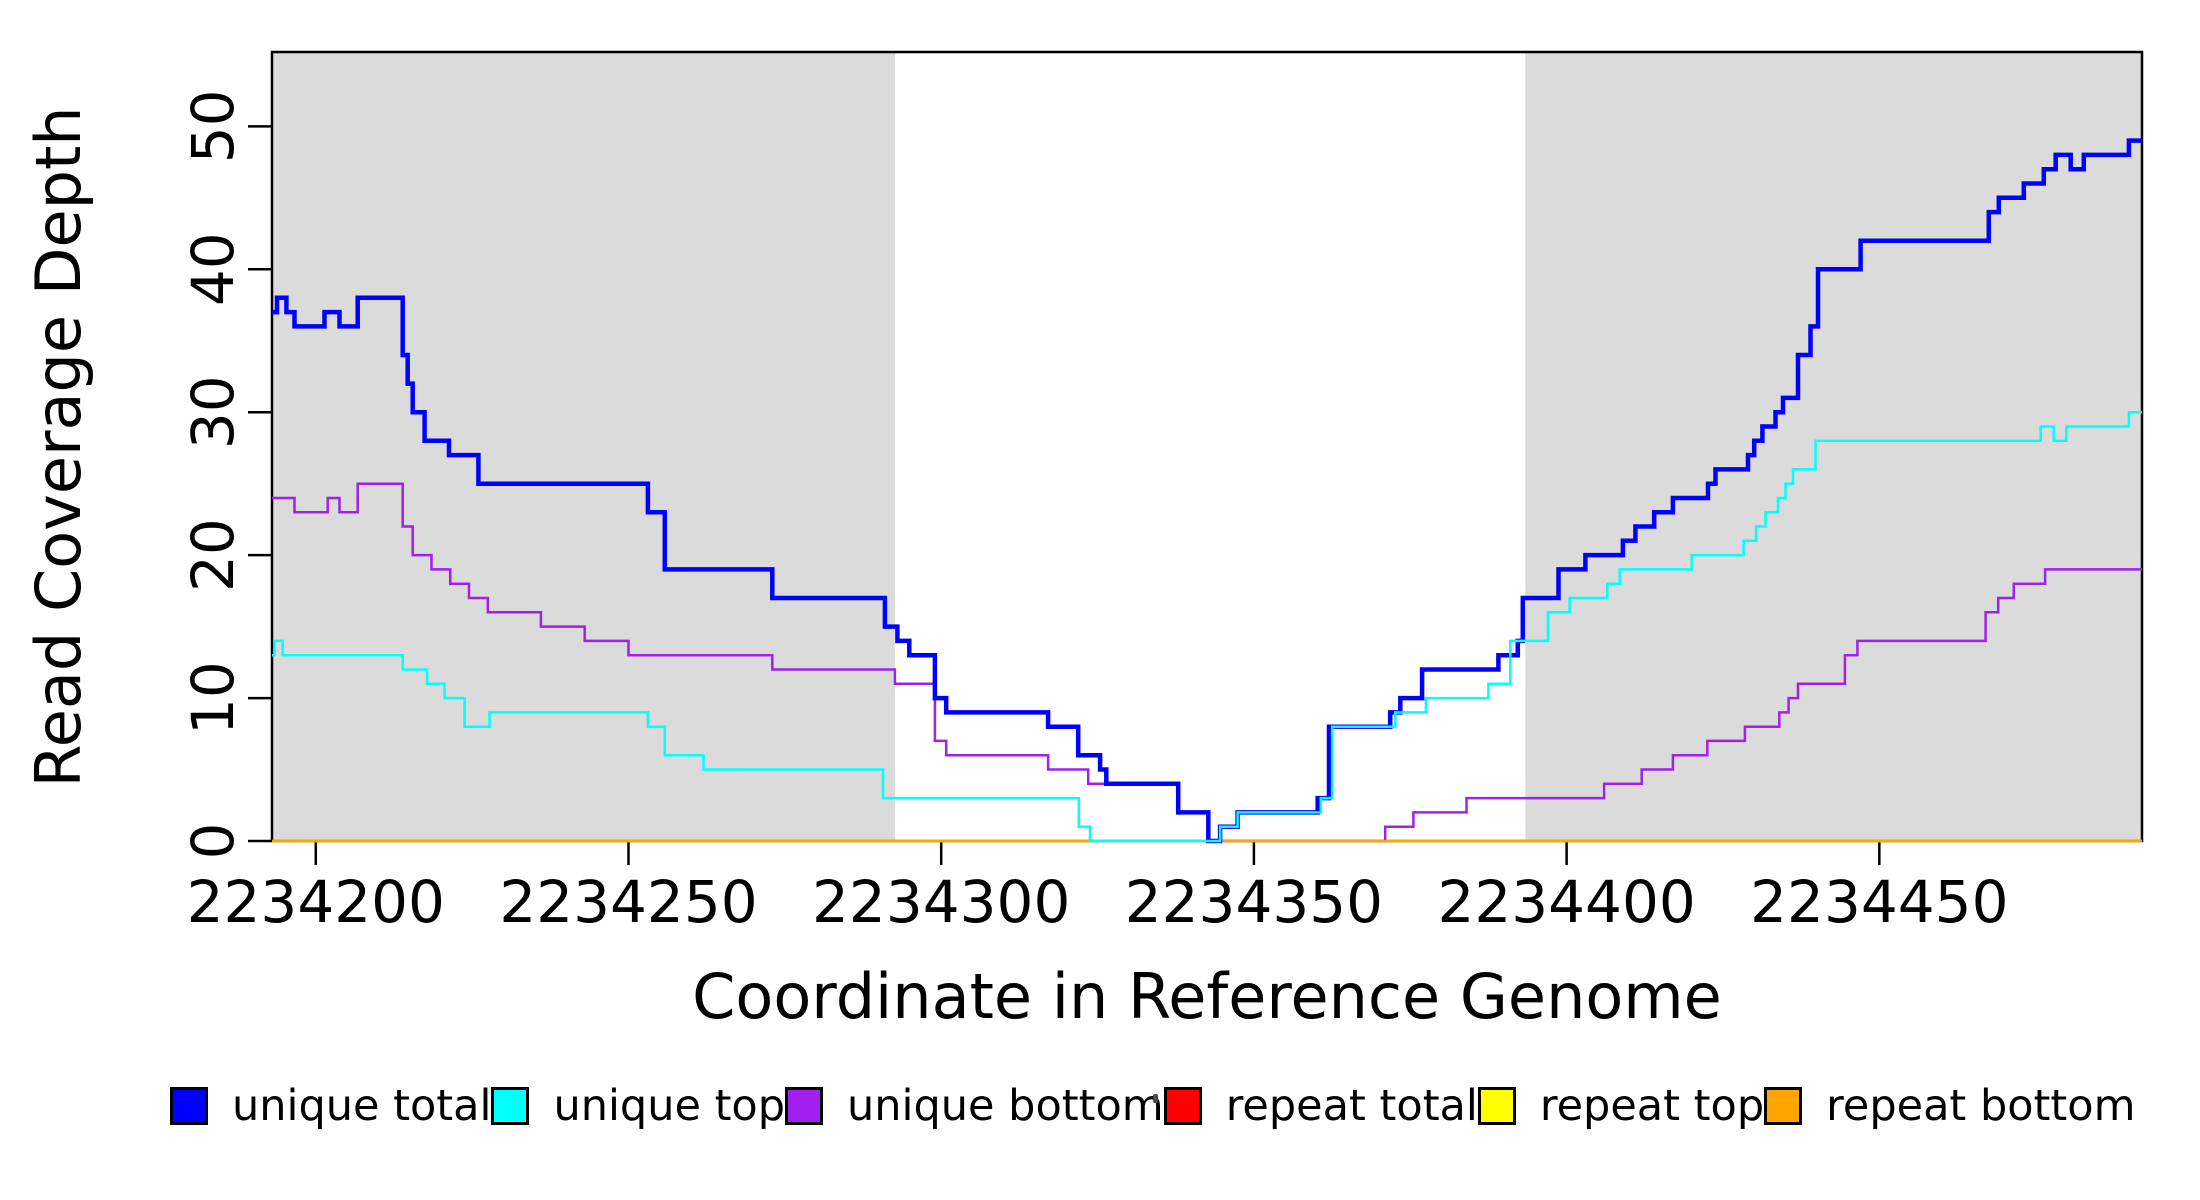  Describe the element at coordinates (941, 902) in the screenshot. I see `x-tick-label: 2234300` at that location.